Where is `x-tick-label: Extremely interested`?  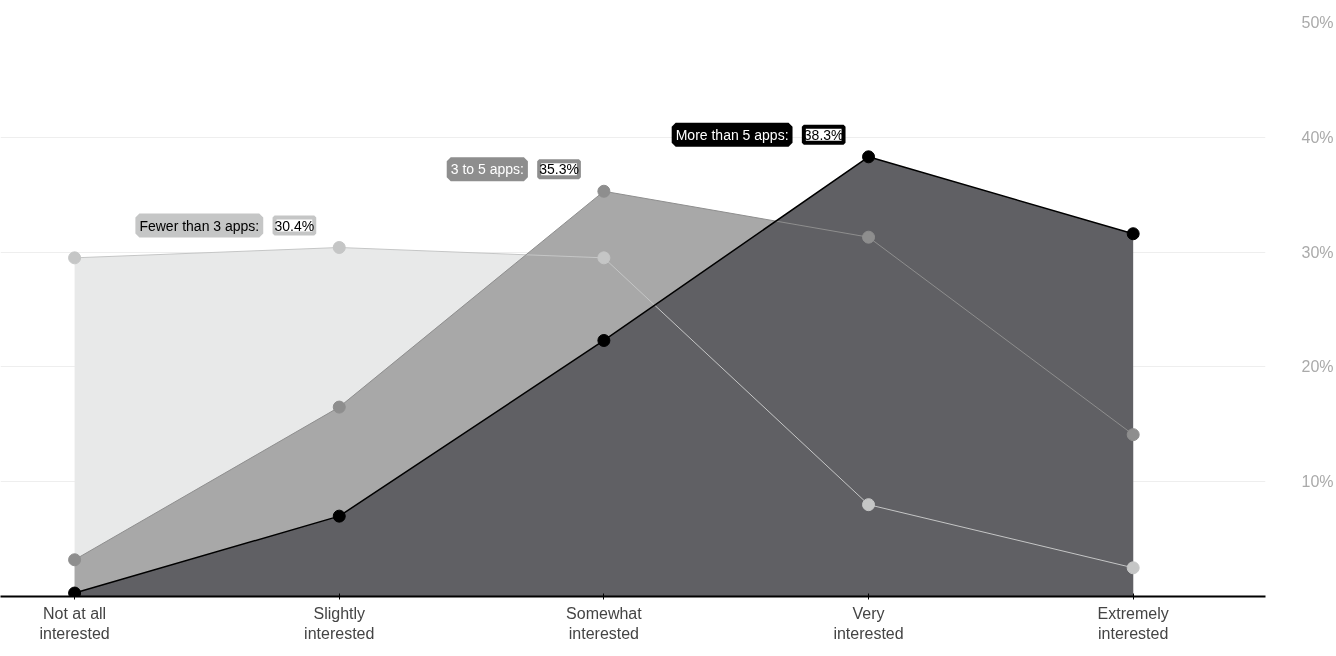 x-tick-label: Extremely interested is located at coordinates (1133, 623).